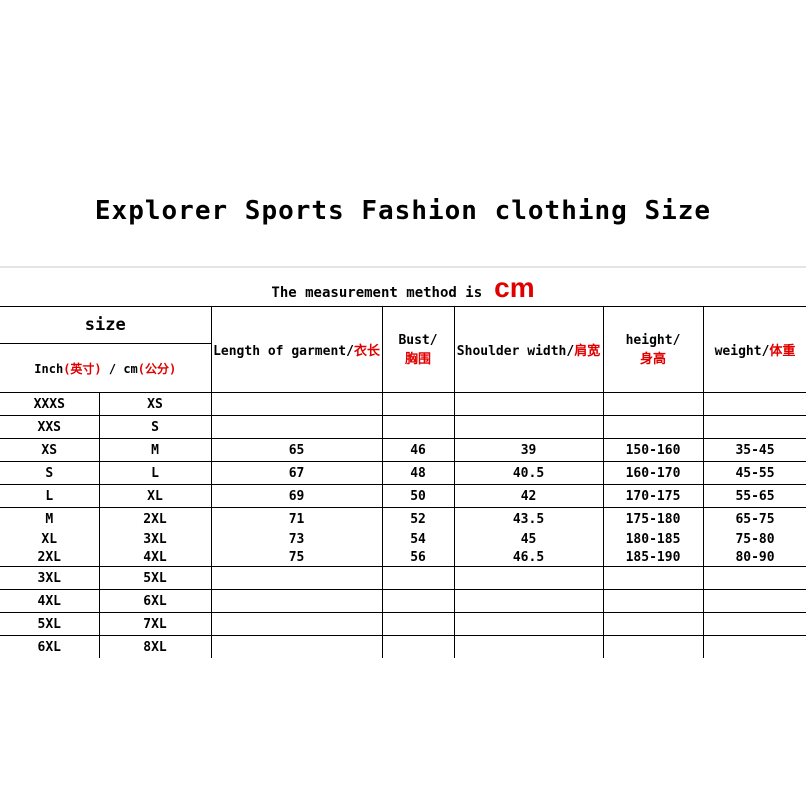  Describe the element at coordinates (50, 427) in the screenshot. I see `table-cell: XXS` at that location.